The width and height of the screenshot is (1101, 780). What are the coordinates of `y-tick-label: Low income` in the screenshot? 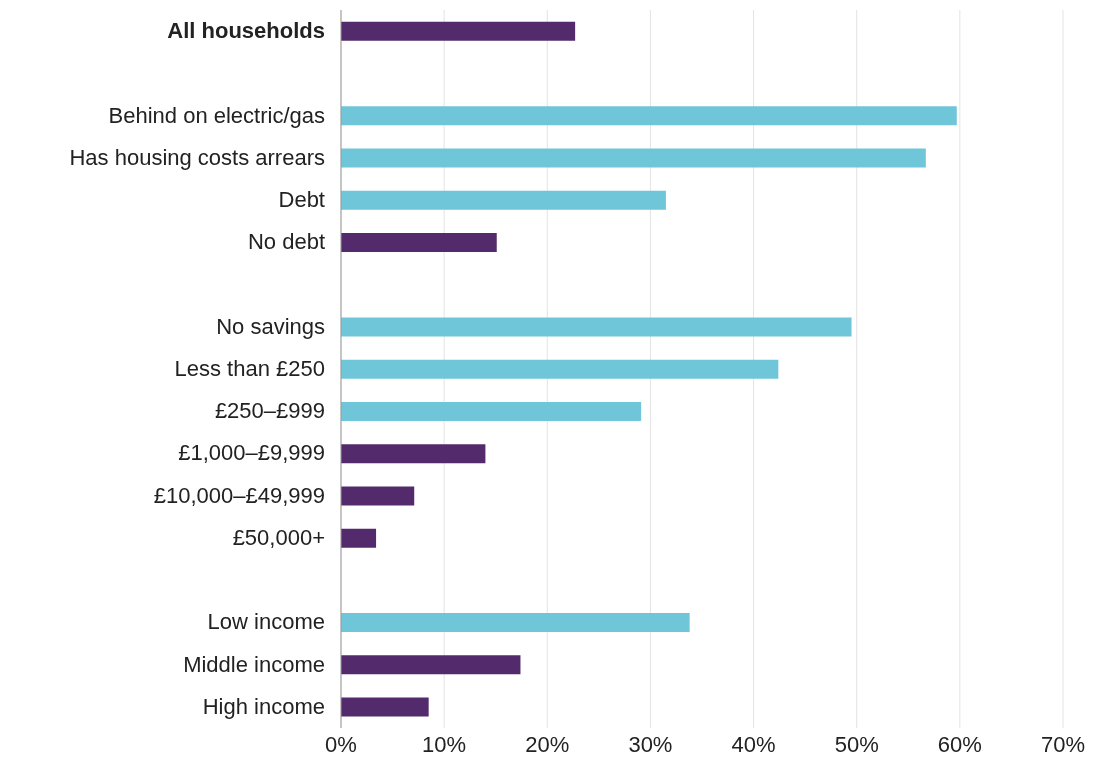 It's located at (266, 622).